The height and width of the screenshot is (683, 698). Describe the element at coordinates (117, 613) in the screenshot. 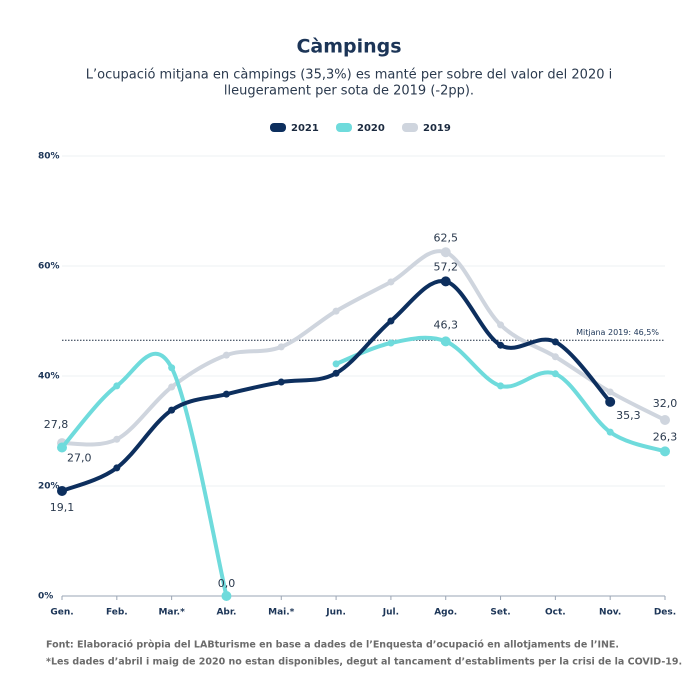

I see `x-tick-label: Feb.` at that location.